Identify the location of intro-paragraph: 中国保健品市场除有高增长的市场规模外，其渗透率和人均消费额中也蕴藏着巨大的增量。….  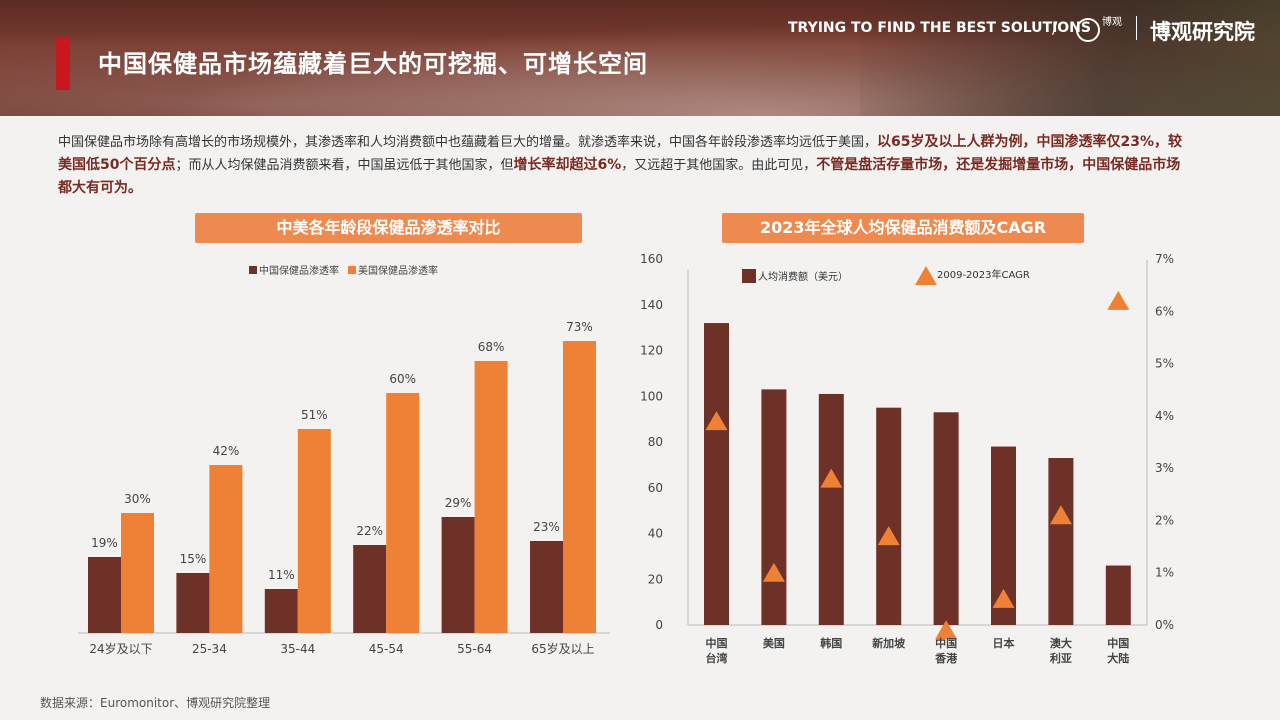
(623, 165).